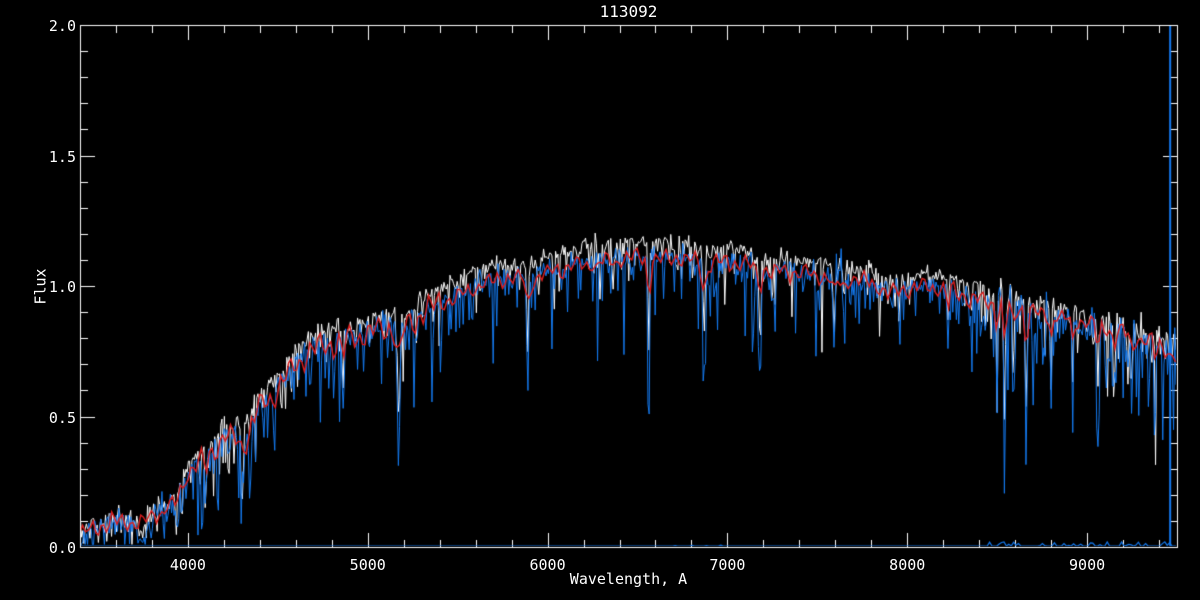 The width and height of the screenshot is (1200, 600). What do you see at coordinates (907, 565) in the screenshot?
I see `x-tick-label: 8000` at bounding box center [907, 565].